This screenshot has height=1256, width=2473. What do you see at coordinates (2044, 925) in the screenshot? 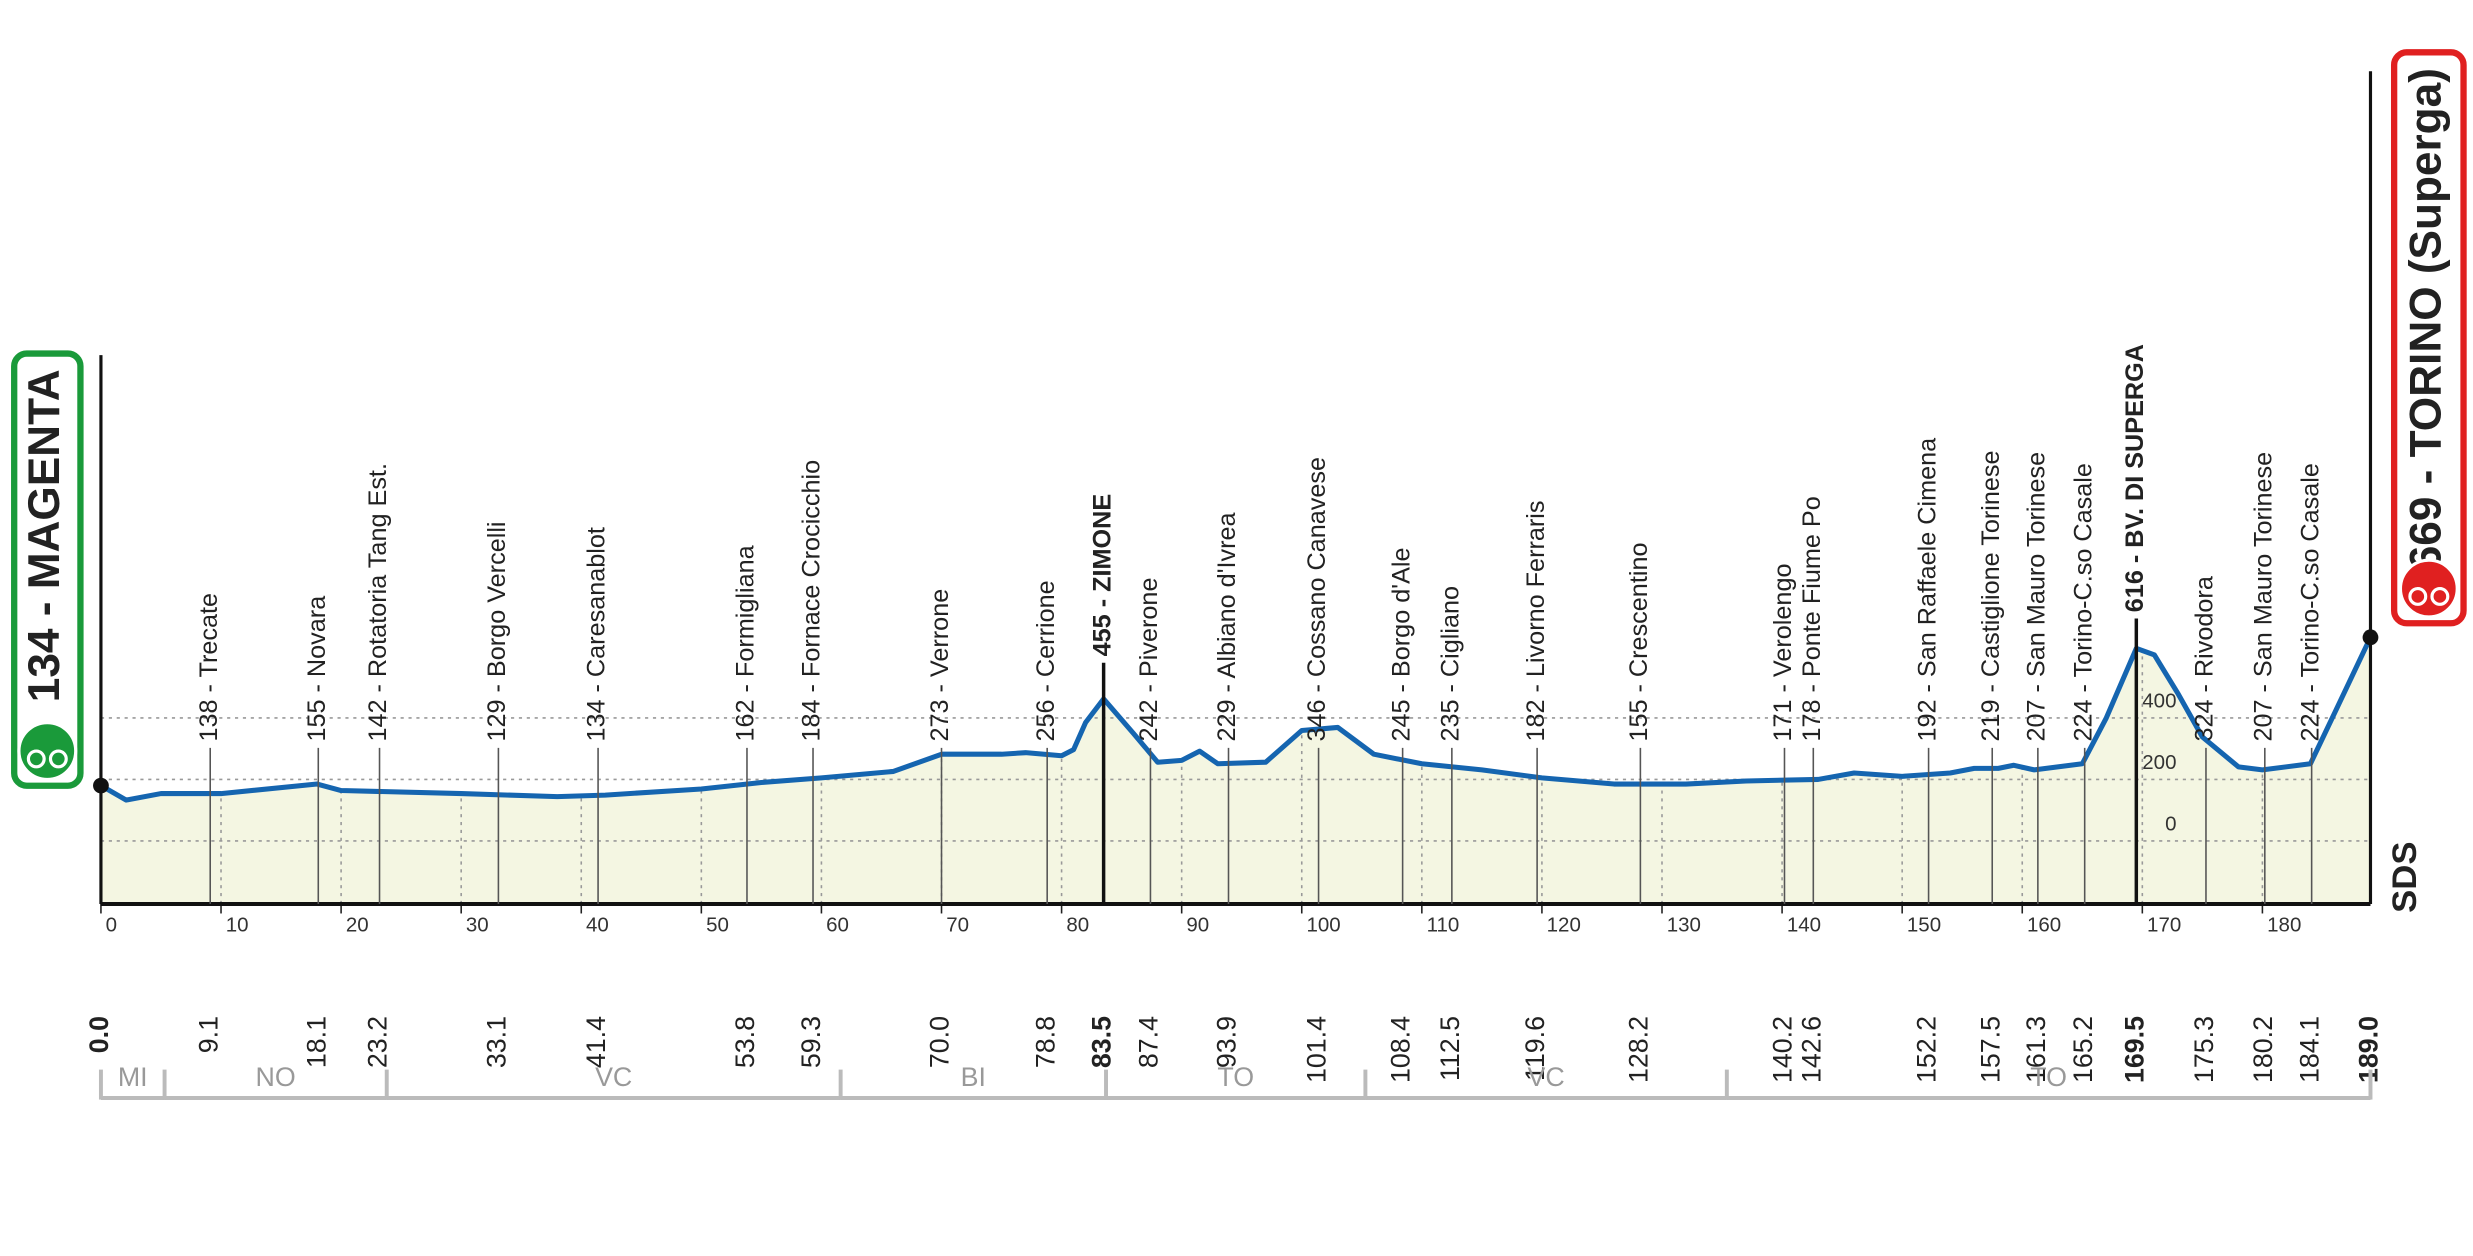
I see `x-tick-label: 160` at bounding box center [2044, 925].